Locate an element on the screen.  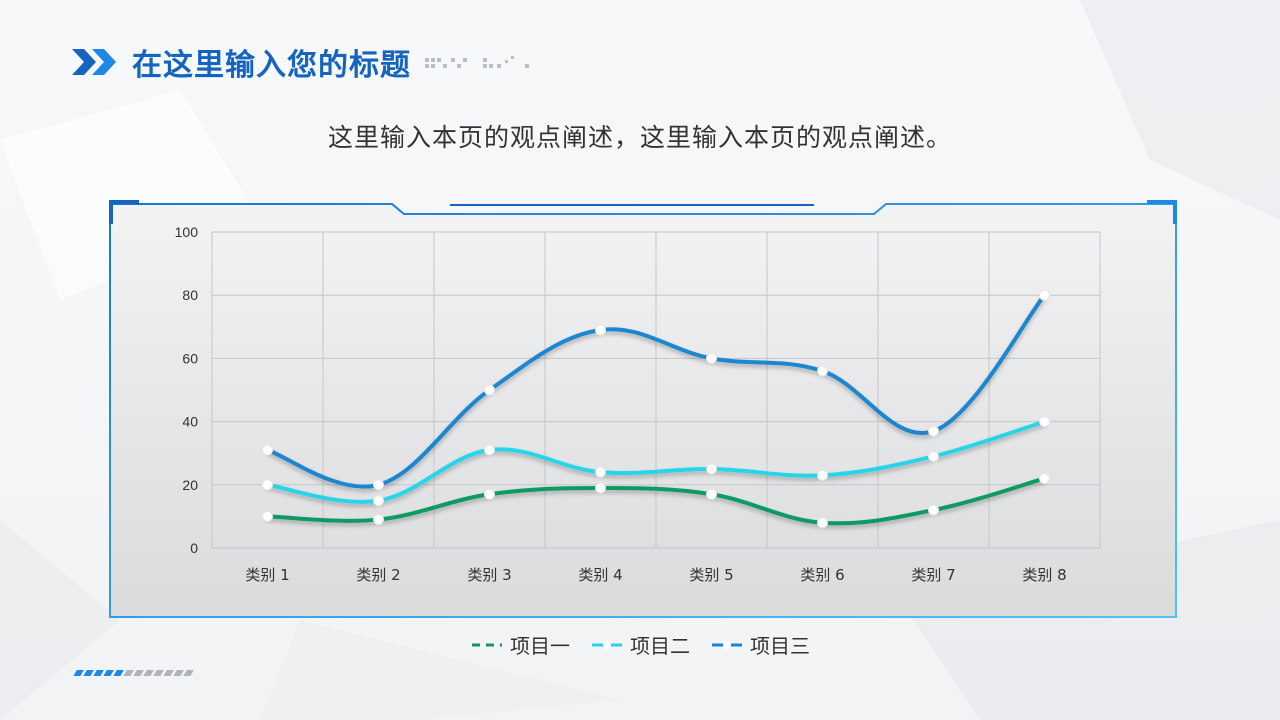
y-tick-label: 60 is located at coordinates (190, 358).